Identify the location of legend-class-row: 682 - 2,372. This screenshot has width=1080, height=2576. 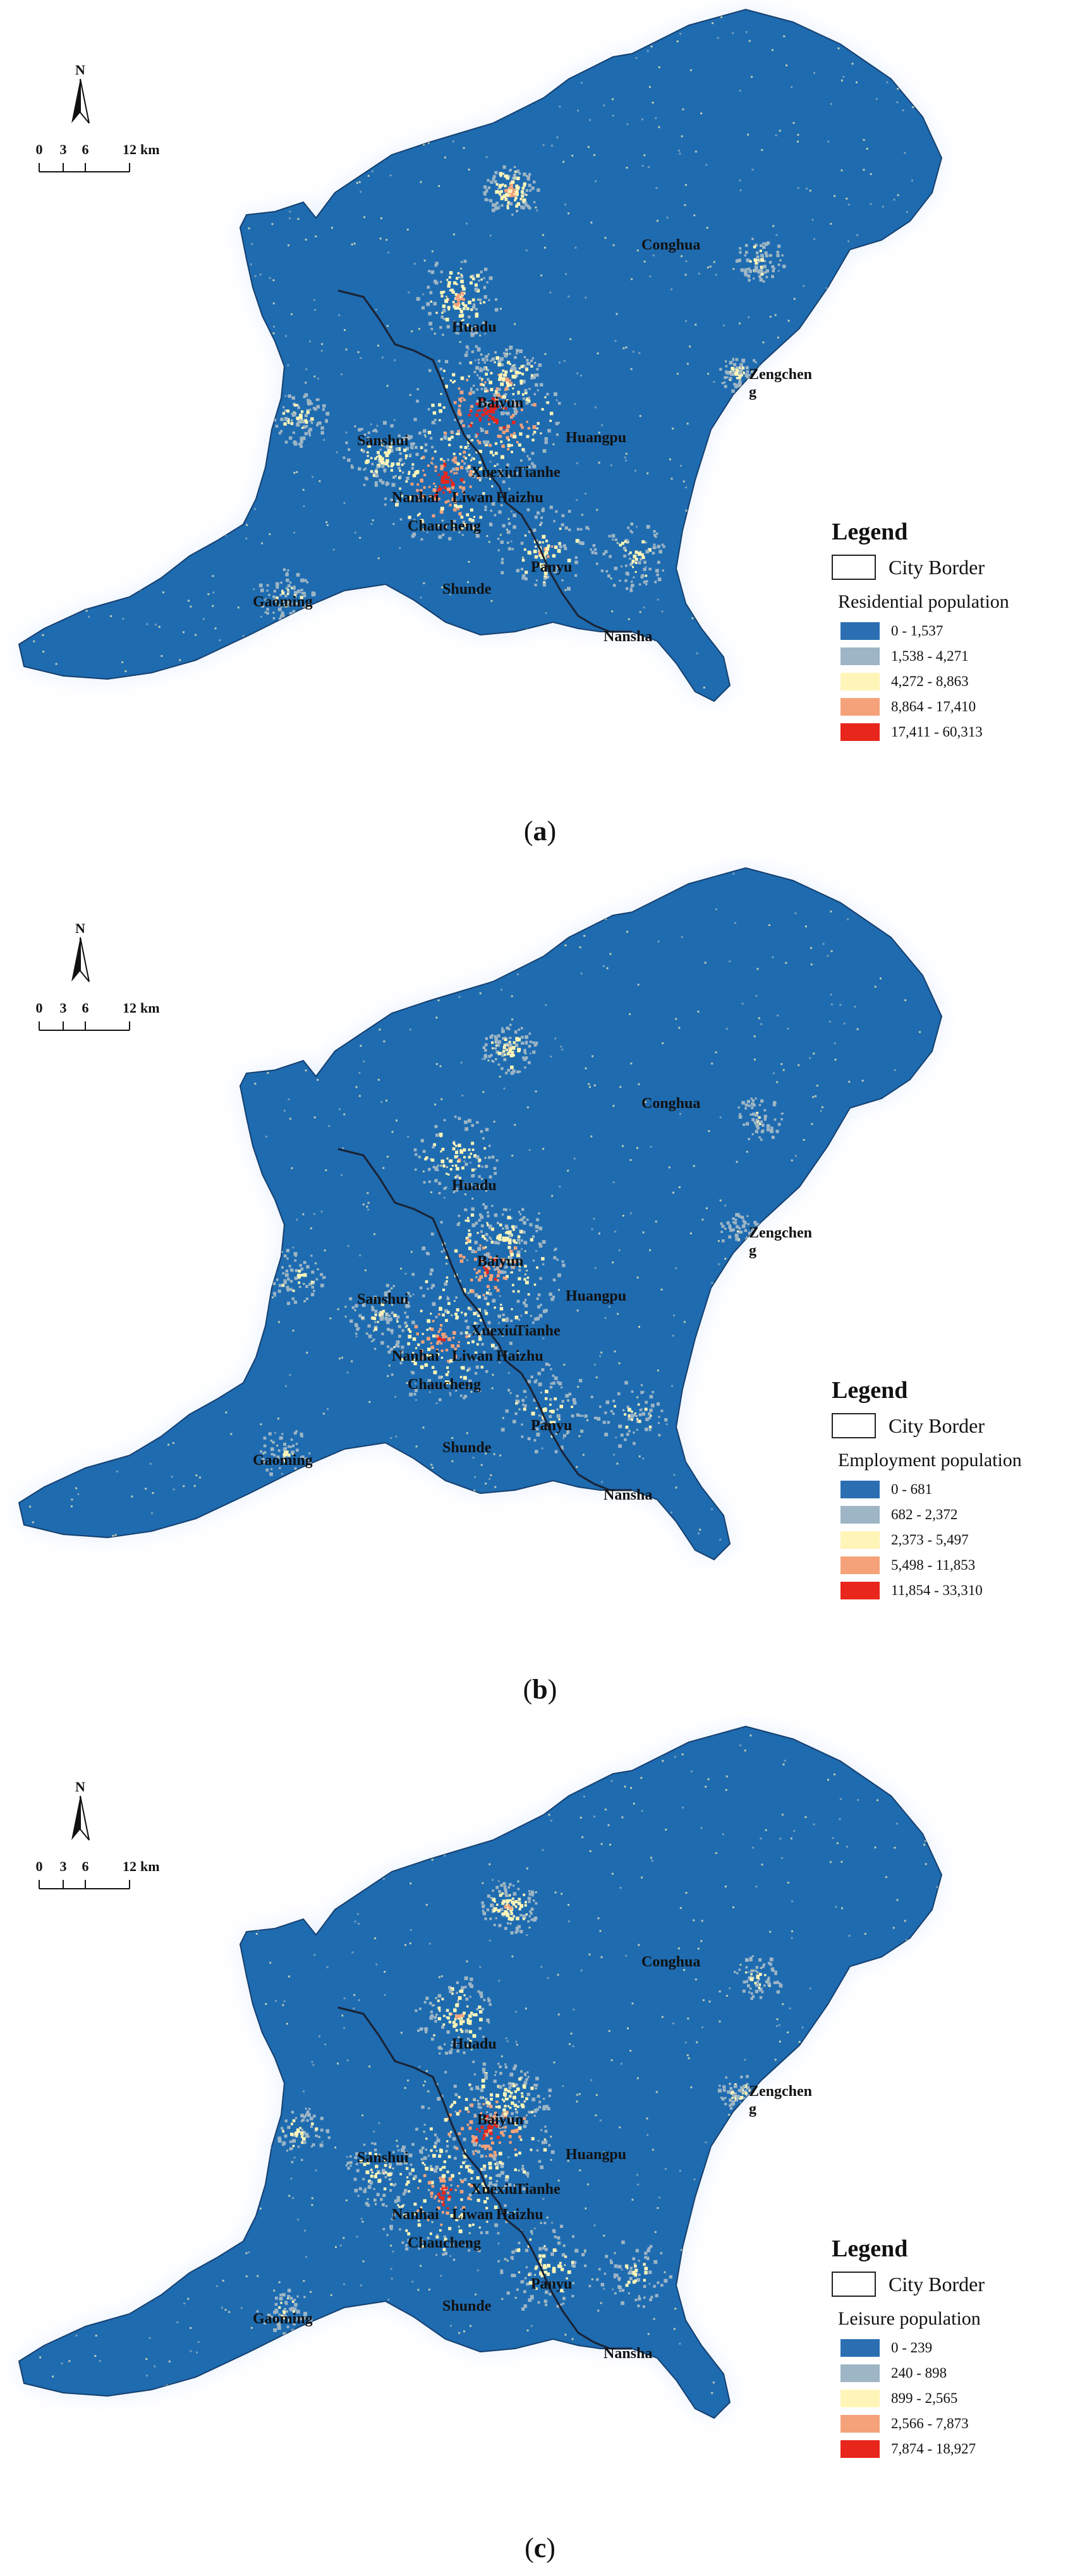
(960, 1514).